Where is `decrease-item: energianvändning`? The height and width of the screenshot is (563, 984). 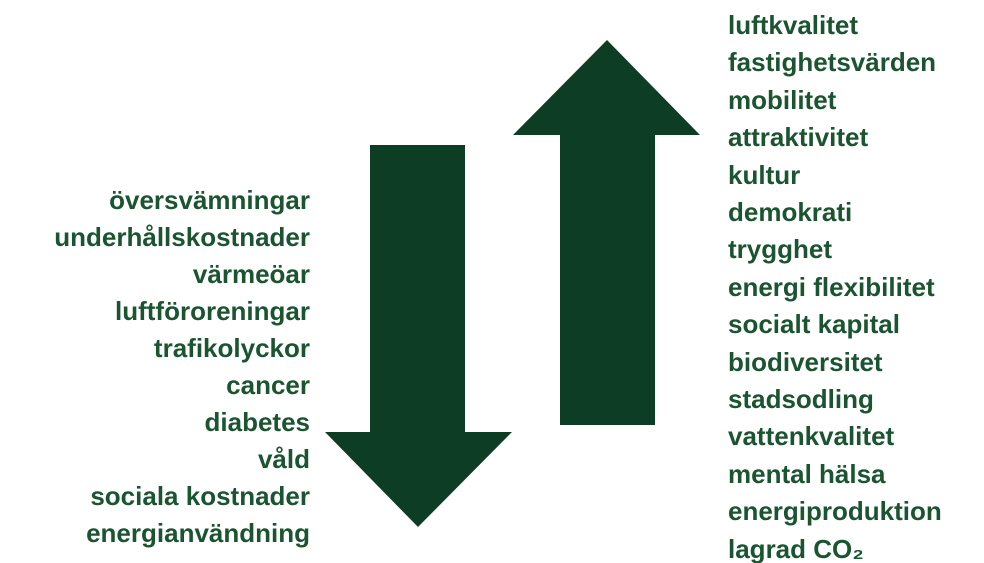 decrease-item: energianvändning is located at coordinates (198, 533).